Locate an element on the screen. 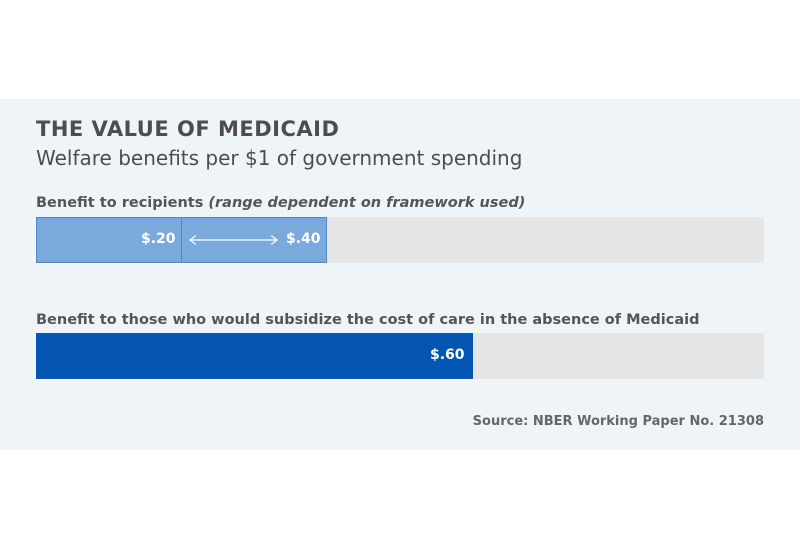 The height and width of the screenshot is (550, 800). bar-subsidizers-label: $.60 is located at coordinates (447, 355).